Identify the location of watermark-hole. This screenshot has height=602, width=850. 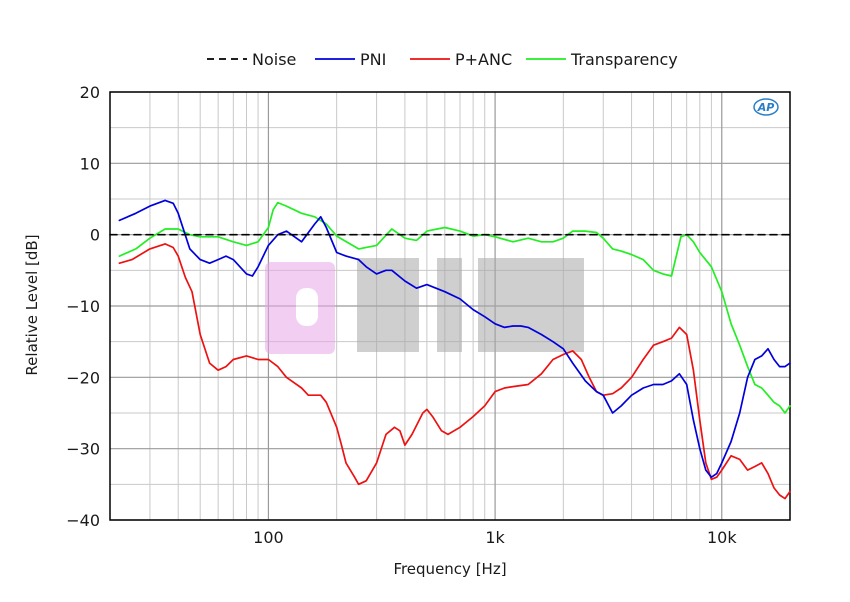
(307, 307).